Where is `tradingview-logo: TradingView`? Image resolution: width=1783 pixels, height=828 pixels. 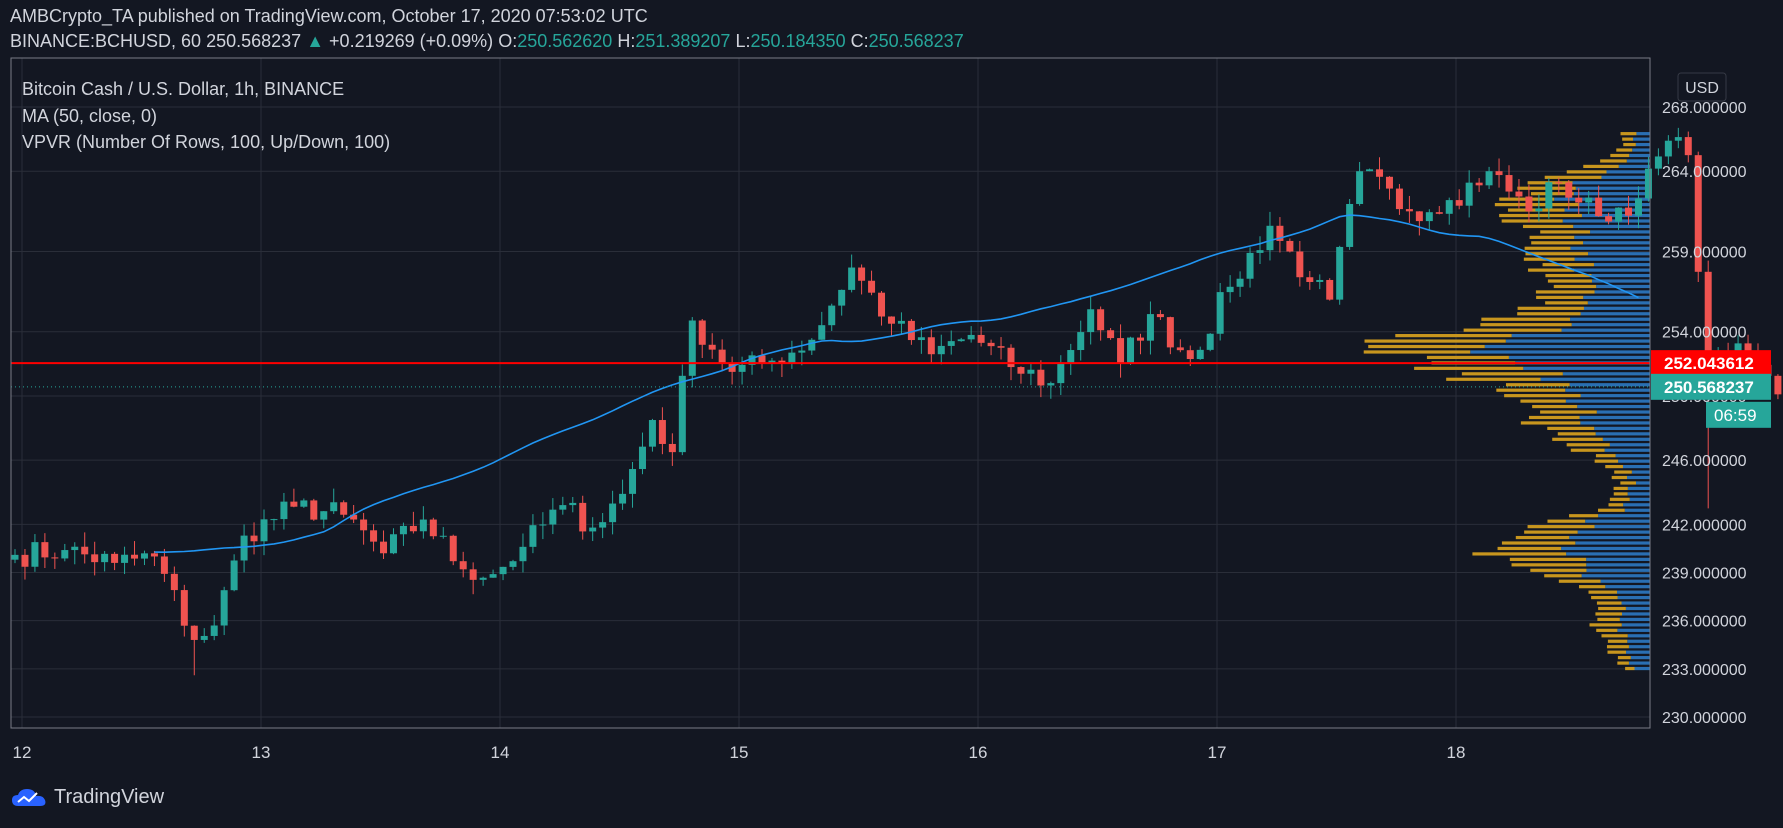 tradingview-logo: TradingView is located at coordinates (87, 797).